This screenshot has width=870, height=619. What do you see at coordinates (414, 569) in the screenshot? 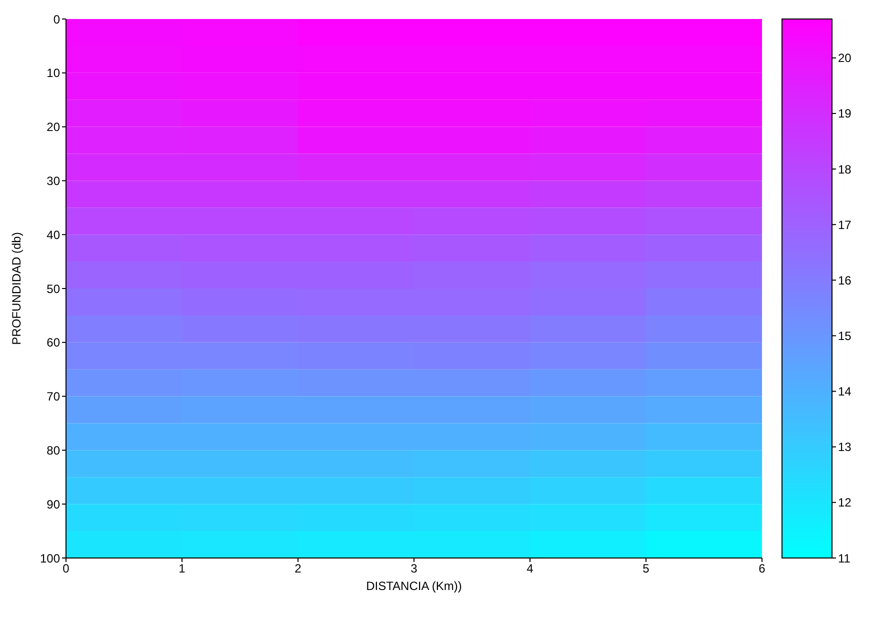
I see `x-tick-label: 3` at bounding box center [414, 569].